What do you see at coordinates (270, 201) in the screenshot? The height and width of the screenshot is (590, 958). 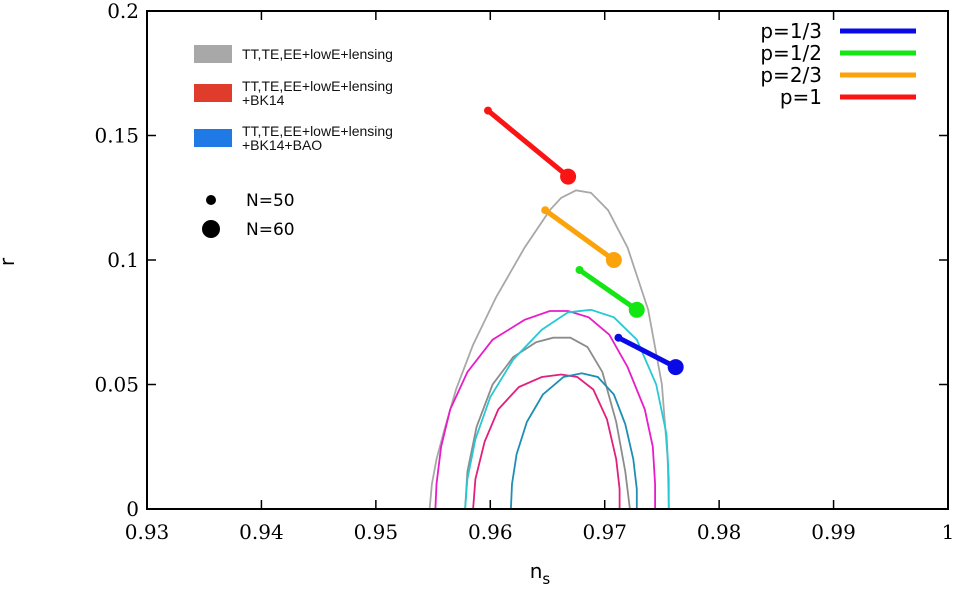 I see `marker-legend-label-0: N=50` at bounding box center [270, 201].